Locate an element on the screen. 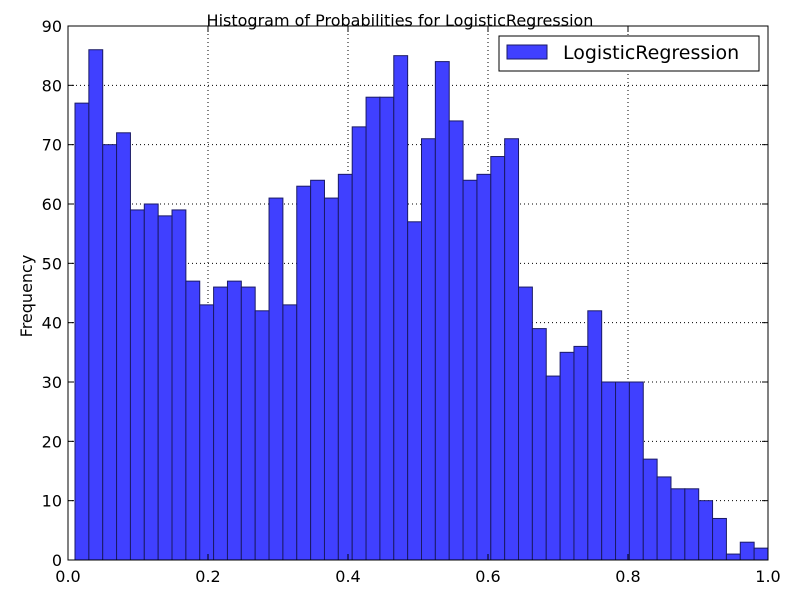 This screenshot has width=800, height=600. y-tick-label: 10 is located at coordinates (52, 501).